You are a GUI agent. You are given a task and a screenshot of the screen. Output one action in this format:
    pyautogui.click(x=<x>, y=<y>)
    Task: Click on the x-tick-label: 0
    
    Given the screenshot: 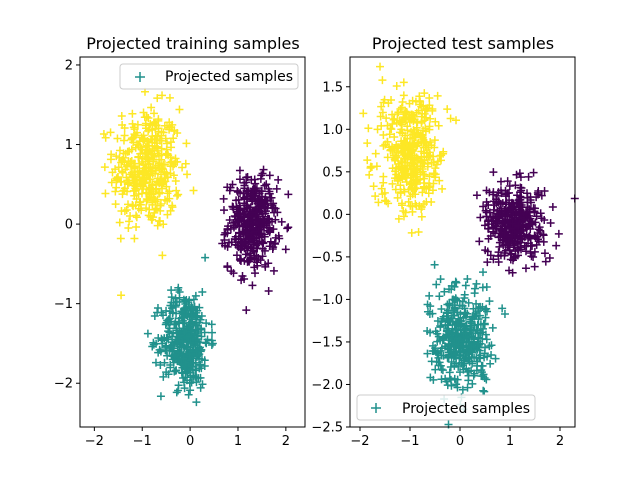 What is the action you would take?
    pyautogui.click(x=190, y=441)
    